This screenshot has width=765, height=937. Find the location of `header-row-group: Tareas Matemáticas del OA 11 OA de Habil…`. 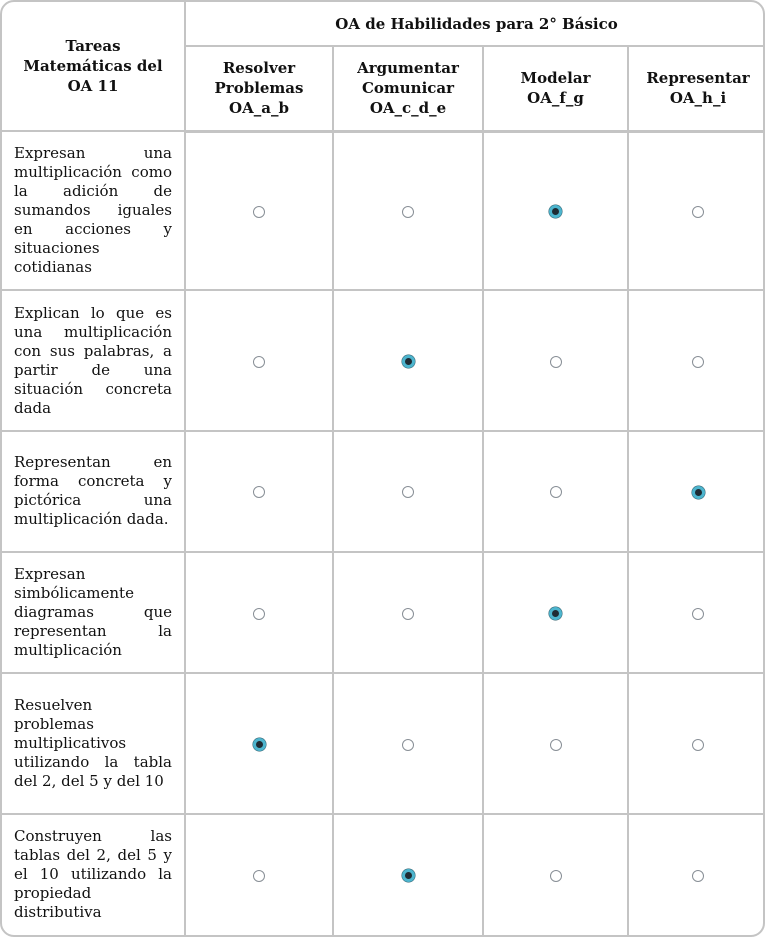

header-row-group: Tareas Matemáticas del OA 11 OA de Habil… is located at coordinates (382, 67).